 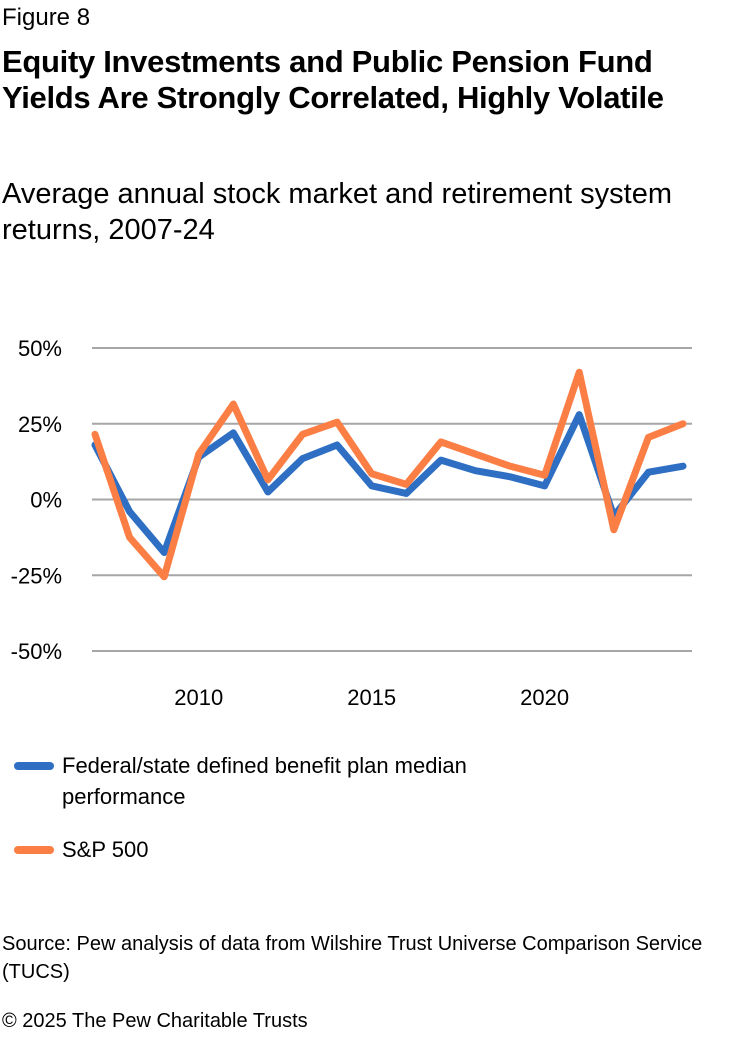 I want to click on legend-swatch-sp500, so click(x=34, y=850).